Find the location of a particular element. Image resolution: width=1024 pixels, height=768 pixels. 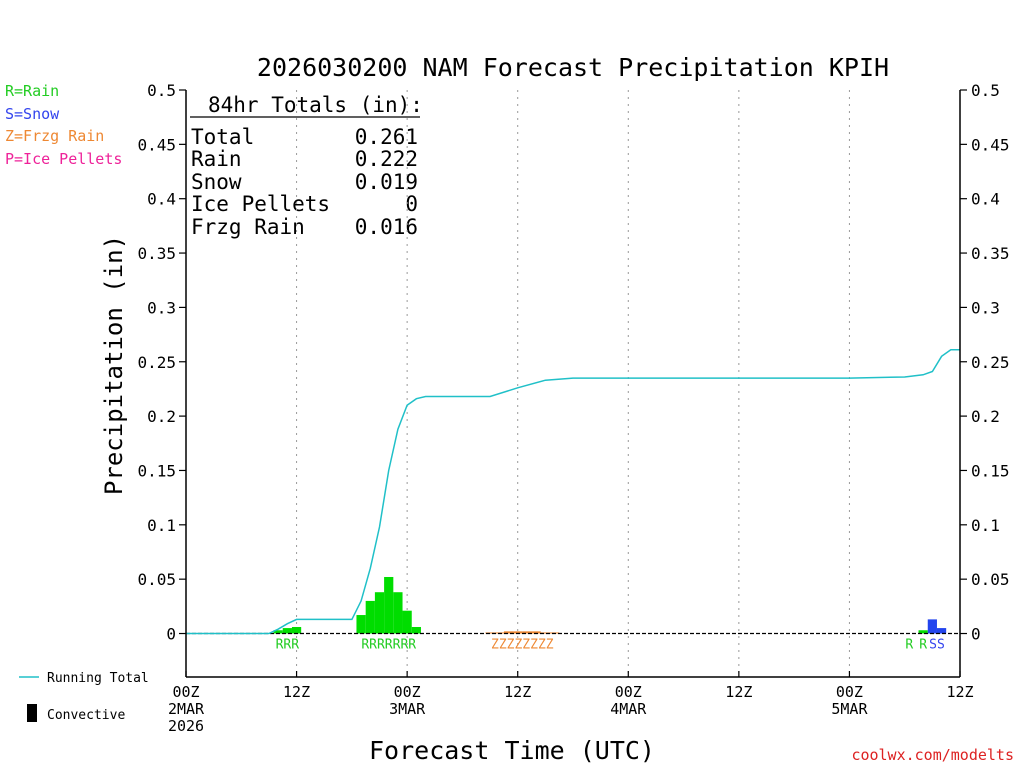

totals-value-snow: 0.019 is located at coordinates (386, 182).